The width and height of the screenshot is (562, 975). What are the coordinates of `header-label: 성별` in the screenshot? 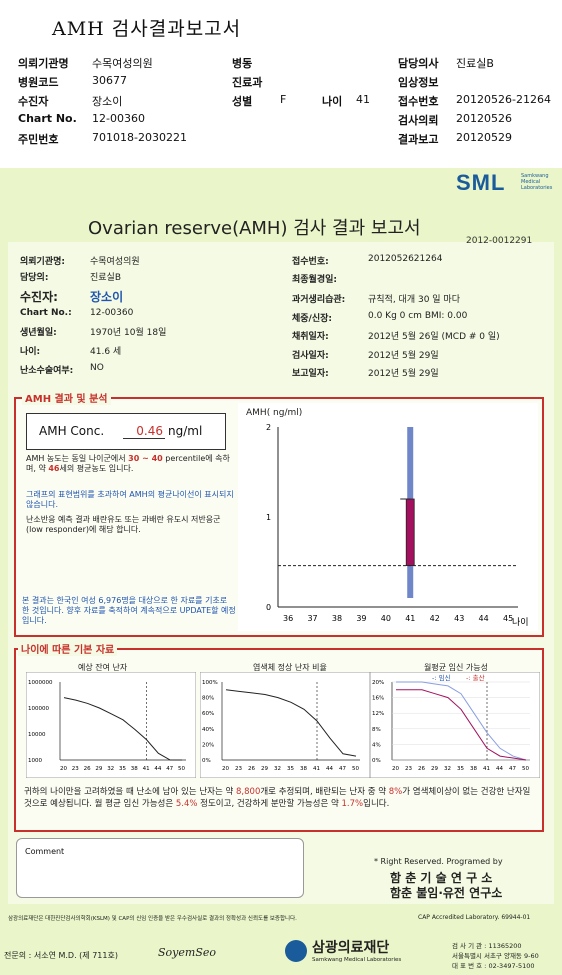 It's located at (242, 101).